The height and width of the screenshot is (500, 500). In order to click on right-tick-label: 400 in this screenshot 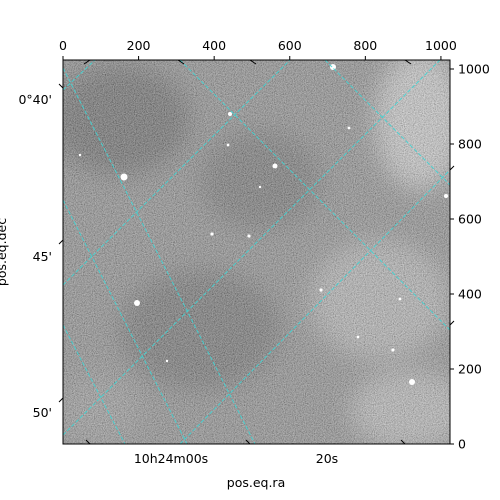, I will do `click(470, 294)`.